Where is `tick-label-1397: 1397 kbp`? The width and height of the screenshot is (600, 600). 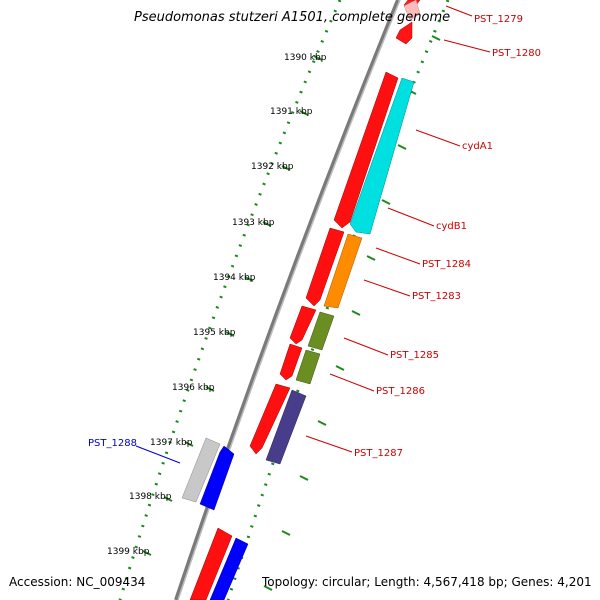
tick-label-1397: 1397 kbp is located at coordinates (171, 443).